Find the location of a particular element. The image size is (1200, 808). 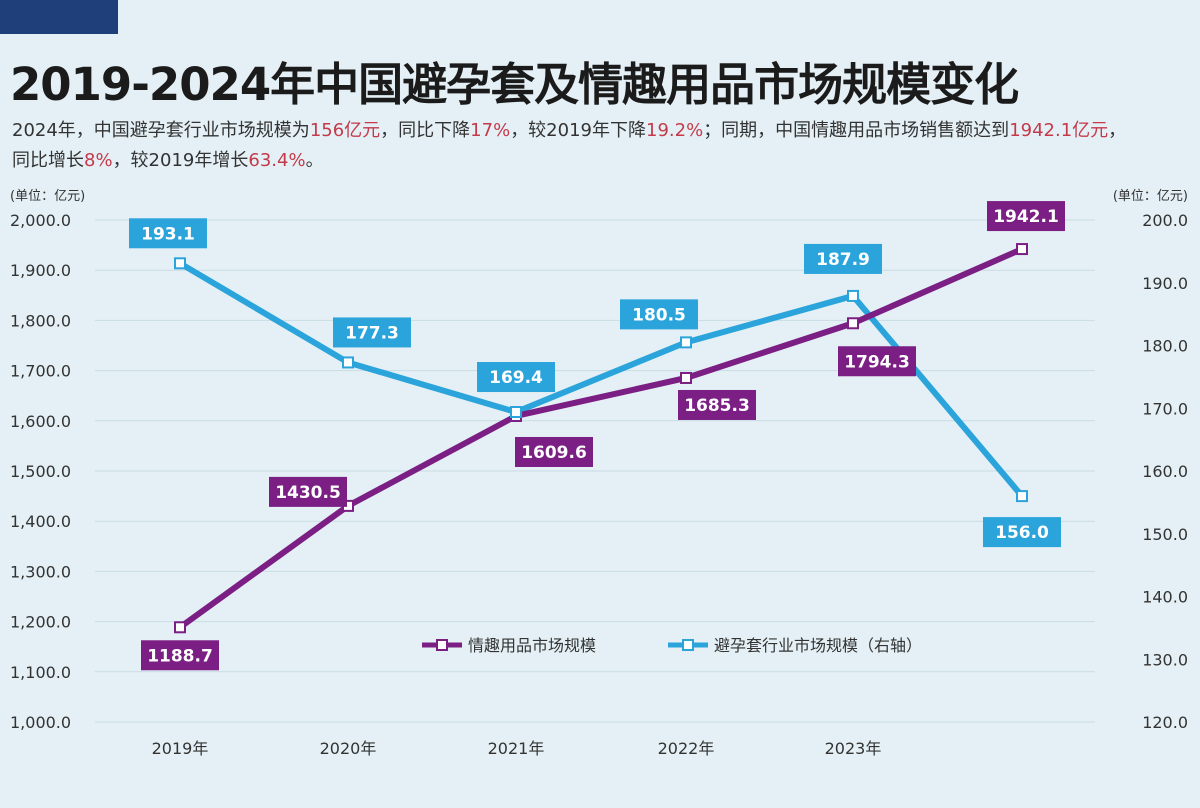

corner-block is located at coordinates (59, 17).